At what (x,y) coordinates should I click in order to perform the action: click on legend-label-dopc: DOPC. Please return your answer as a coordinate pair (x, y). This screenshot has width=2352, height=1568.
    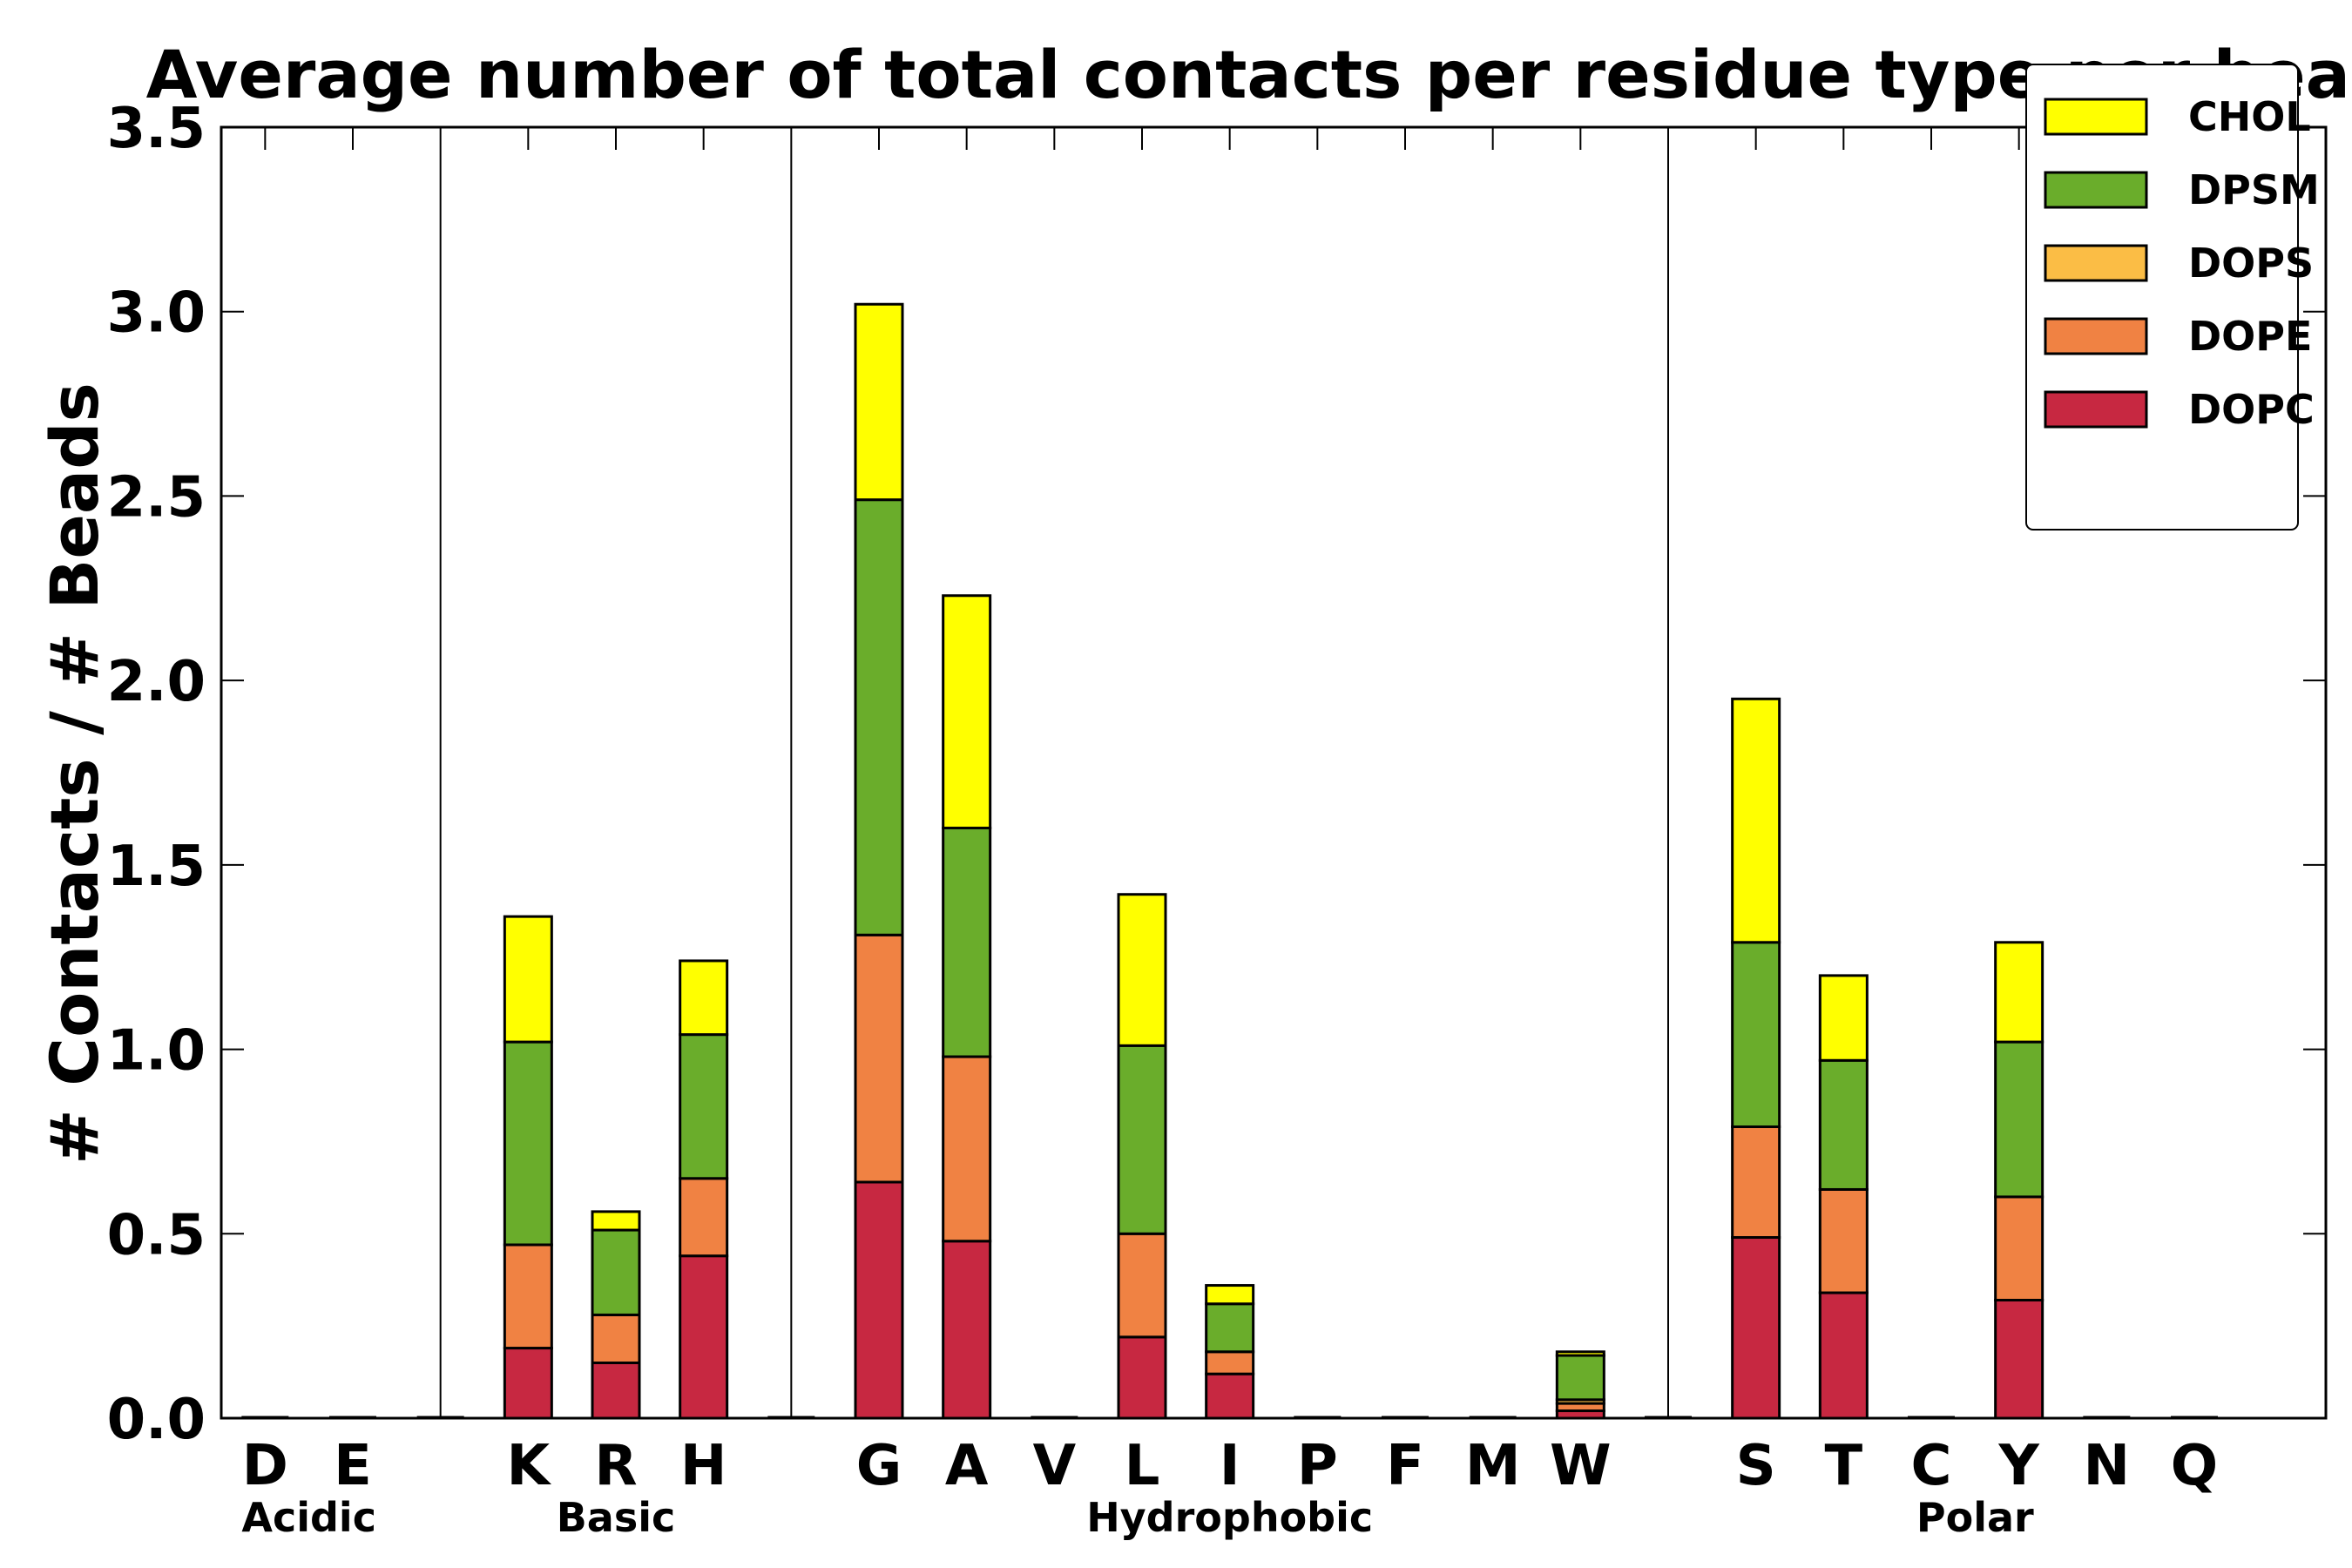
    Looking at the image, I should click on (2251, 410).